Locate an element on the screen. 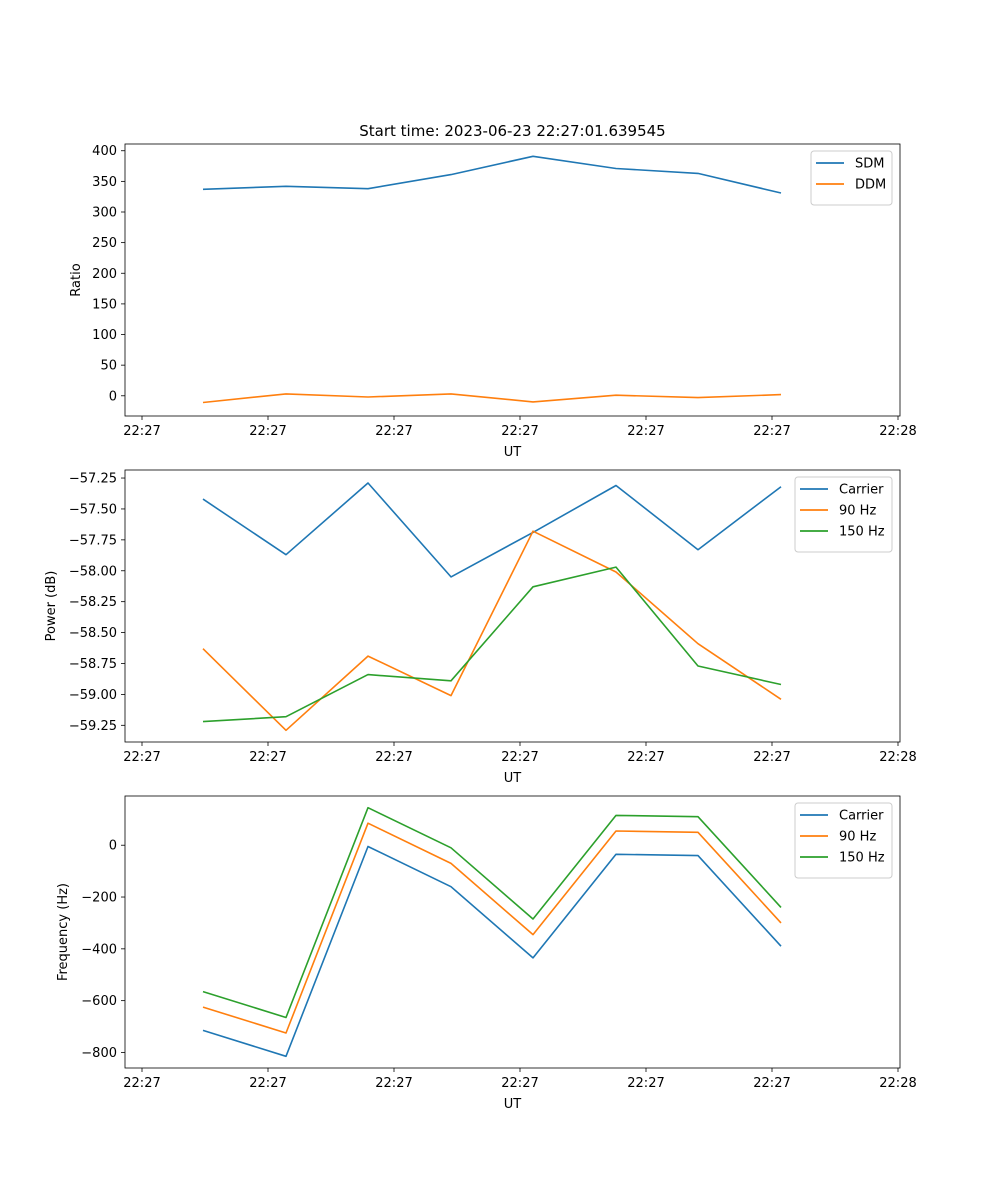 This screenshot has height=1200, width=1000. y-tick-label: −200 is located at coordinates (99, 898).